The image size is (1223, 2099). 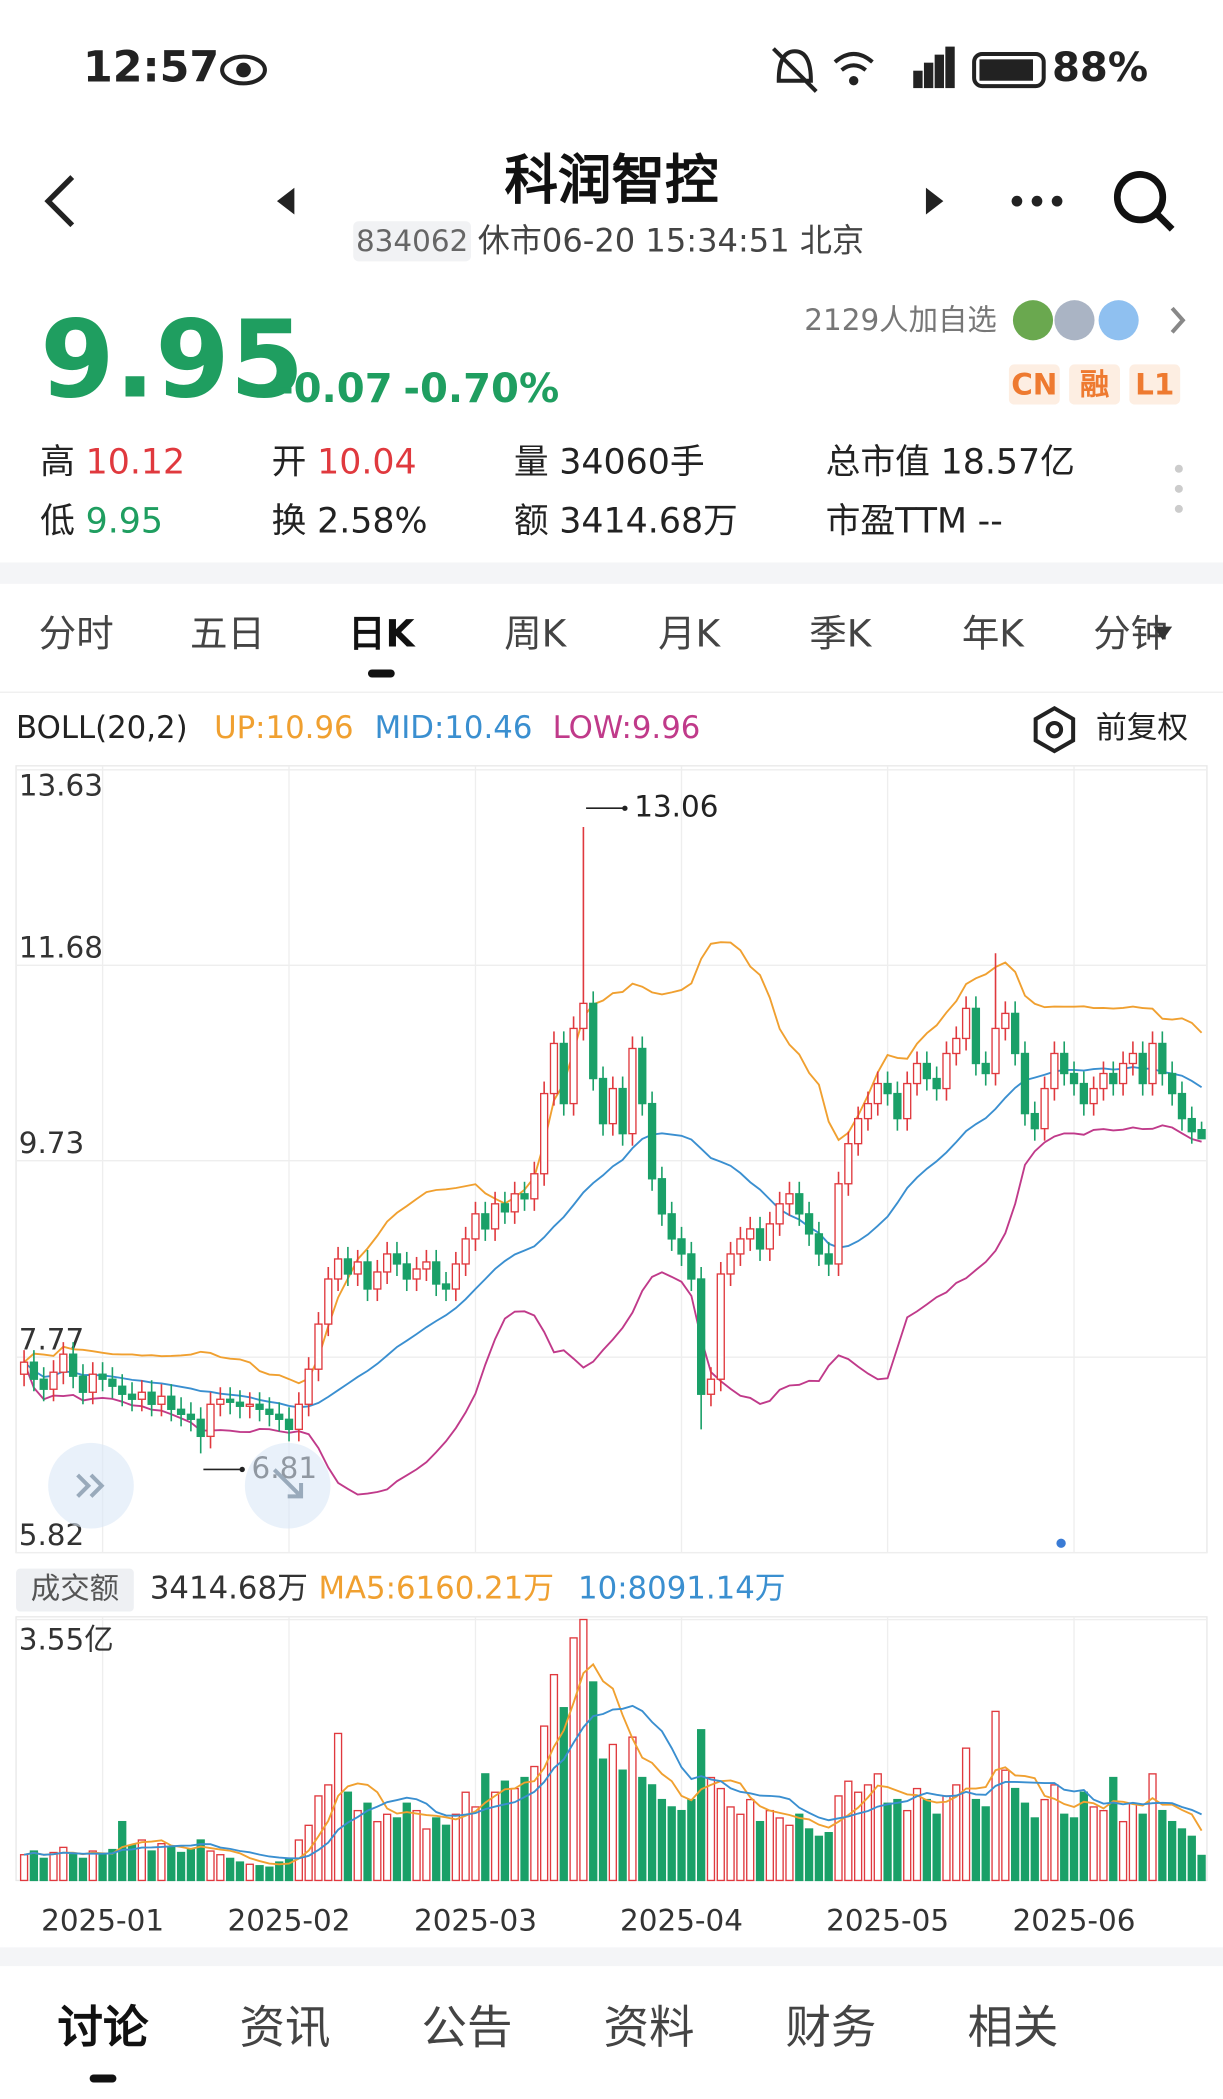 I want to click on more-button, so click(x=1037, y=201).